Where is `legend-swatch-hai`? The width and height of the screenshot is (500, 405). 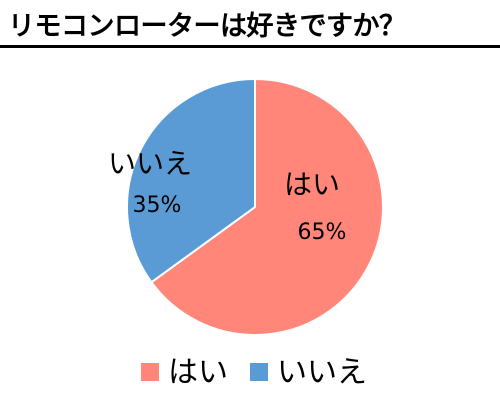 legend-swatch-hai is located at coordinates (150, 372).